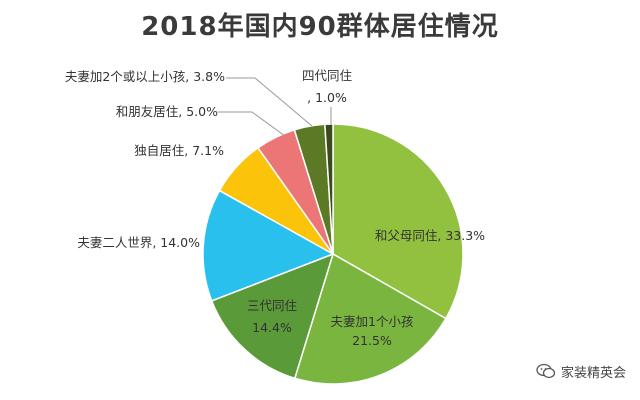 The image size is (640, 400). I want to click on slice-label: 夫妻二人世界, 14.0%, so click(138, 242).